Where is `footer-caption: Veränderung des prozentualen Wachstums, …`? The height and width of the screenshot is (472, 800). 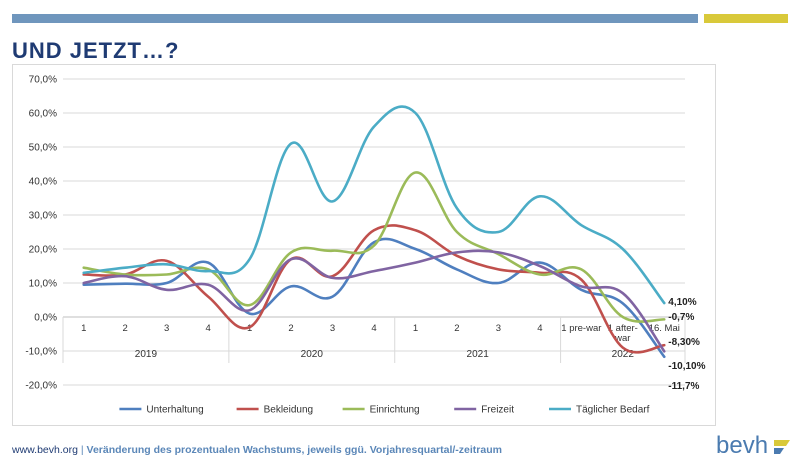
footer-caption: Veränderung des prozentualen Wachstums, … is located at coordinates (294, 450).